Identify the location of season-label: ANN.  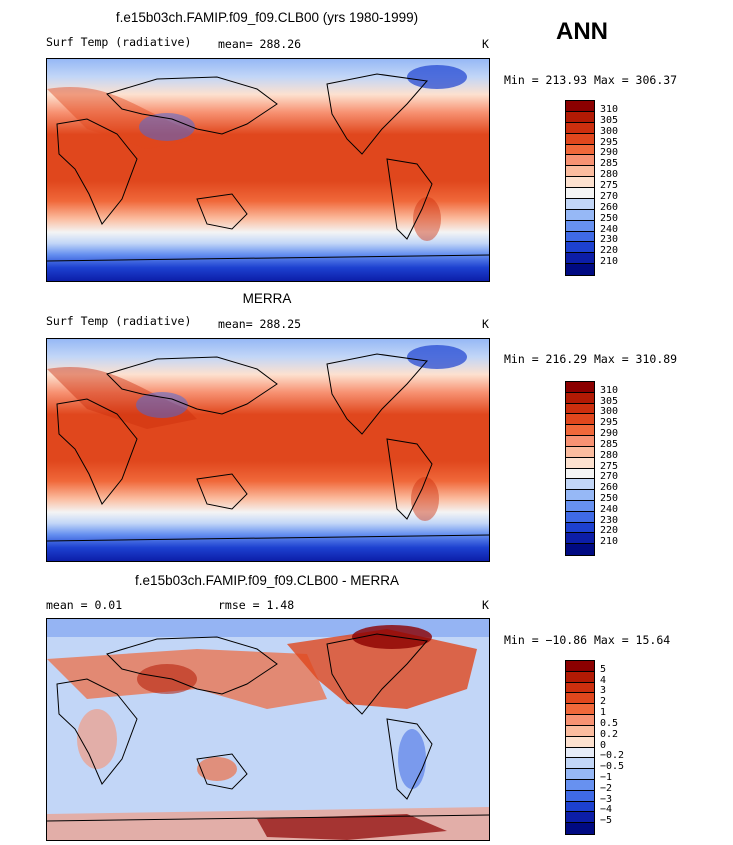
(582, 31).